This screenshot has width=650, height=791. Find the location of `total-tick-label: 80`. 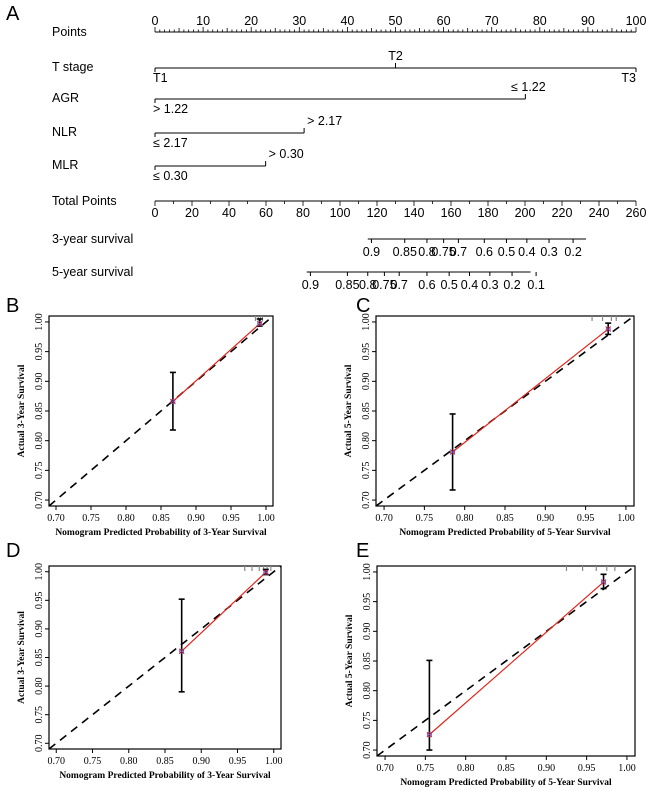

total-tick-label: 80 is located at coordinates (303, 213).